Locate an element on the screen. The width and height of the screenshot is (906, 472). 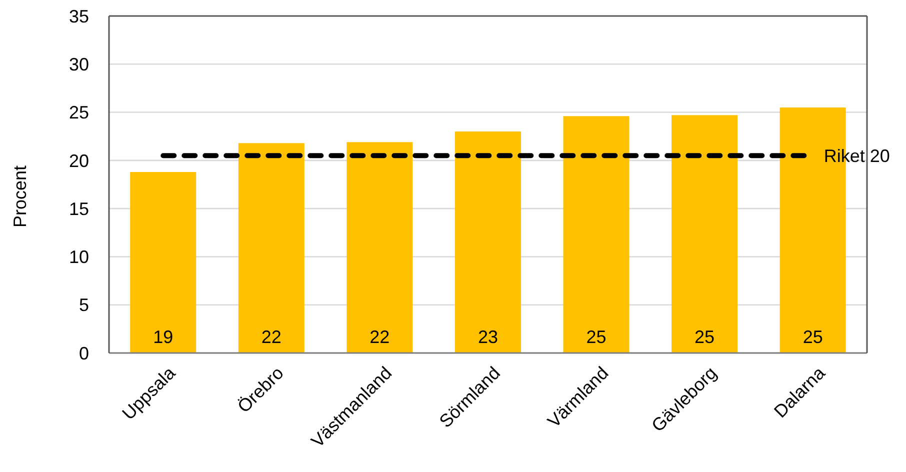
y-tick-label: 5 is located at coordinates (83, 305).